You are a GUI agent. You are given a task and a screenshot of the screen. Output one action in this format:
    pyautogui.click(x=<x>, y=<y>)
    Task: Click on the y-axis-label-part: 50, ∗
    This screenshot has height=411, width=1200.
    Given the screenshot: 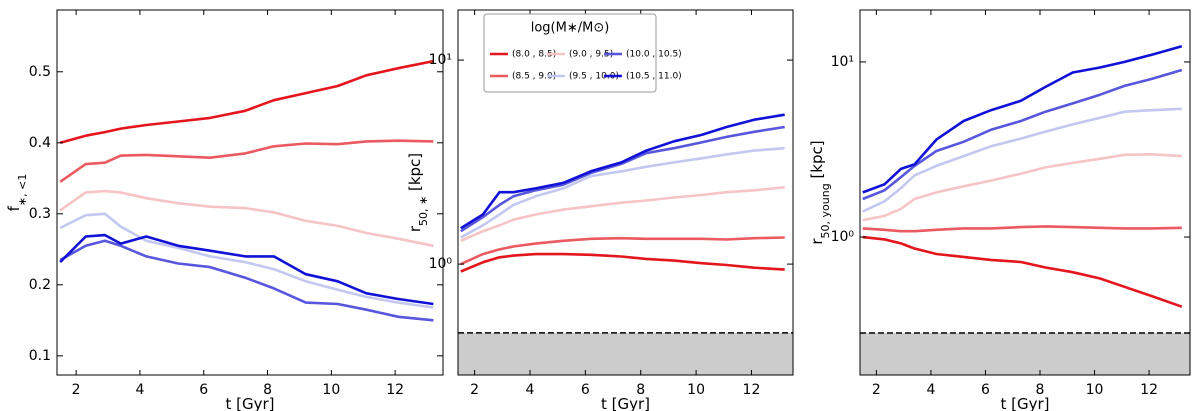 What is the action you would take?
    pyautogui.click(x=423, y=211)
    